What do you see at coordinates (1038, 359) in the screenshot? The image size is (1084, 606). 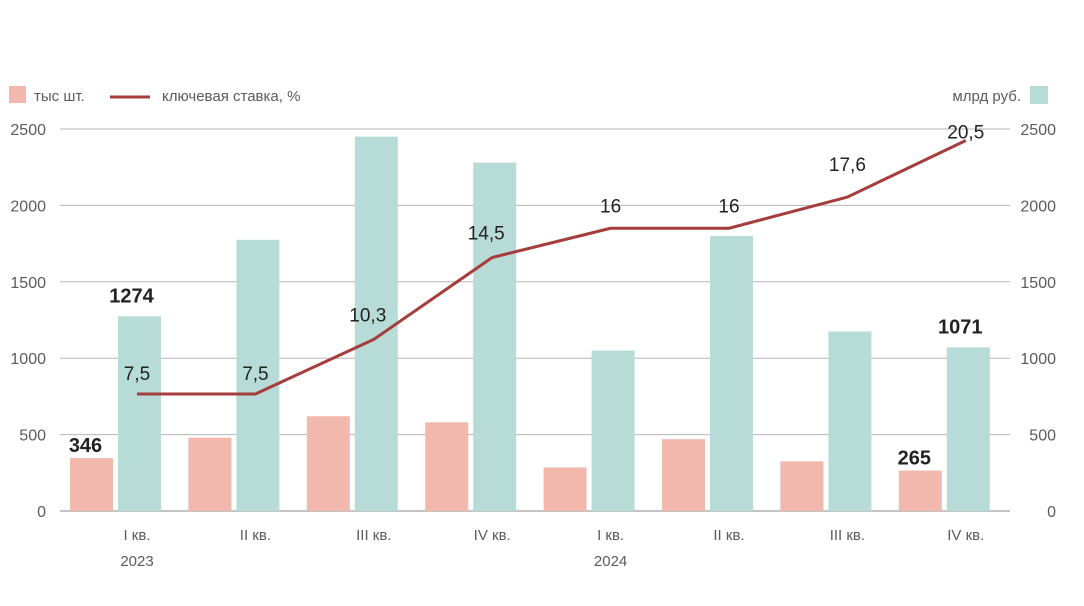 I see `y-tick-right: 1000` at bounding box center [1038, 359].